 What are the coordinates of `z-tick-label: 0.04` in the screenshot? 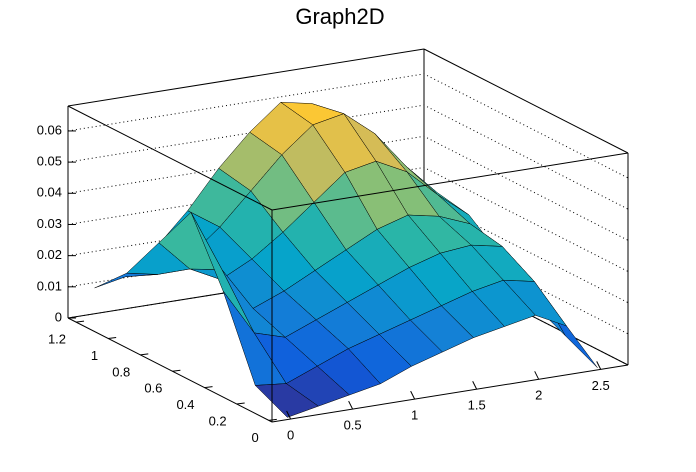 It's located at (49, 192).